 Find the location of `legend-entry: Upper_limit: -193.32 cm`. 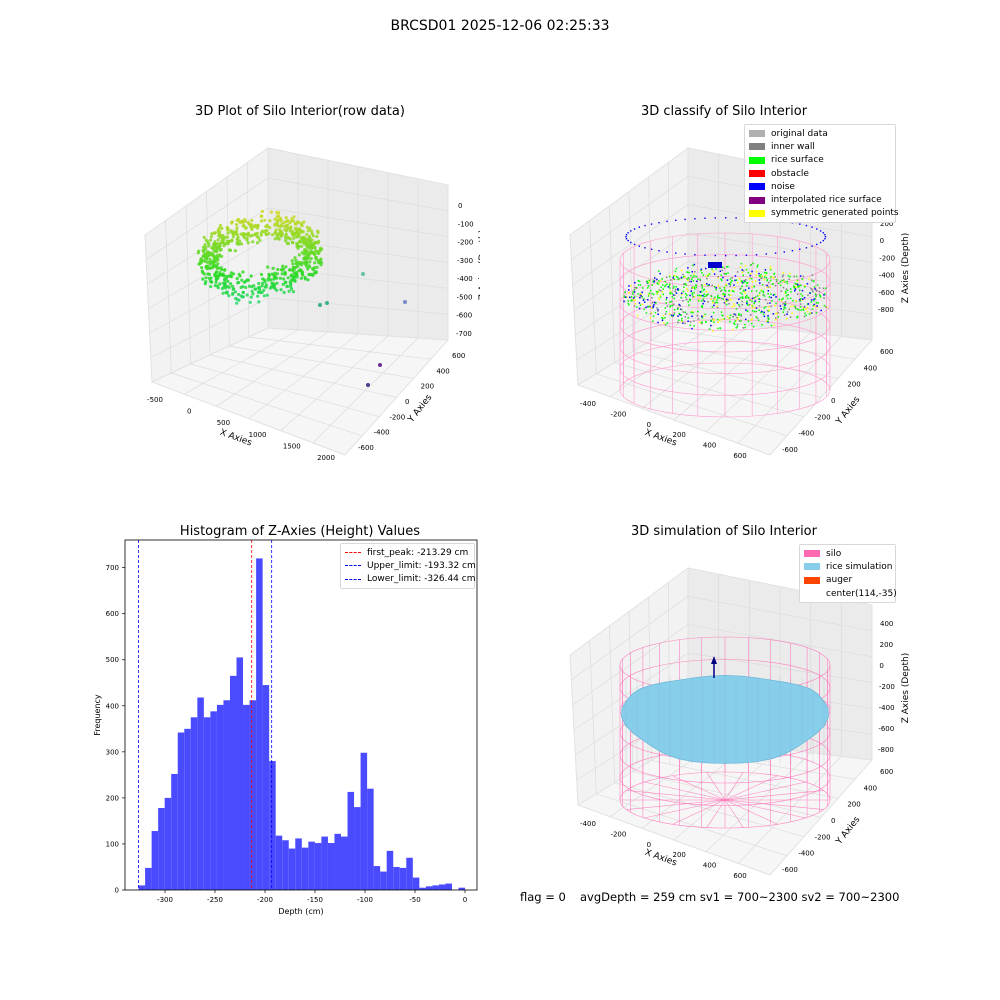

legend-entry: Upper_limit: -193.32 cm is located at coordinates (408, 565).